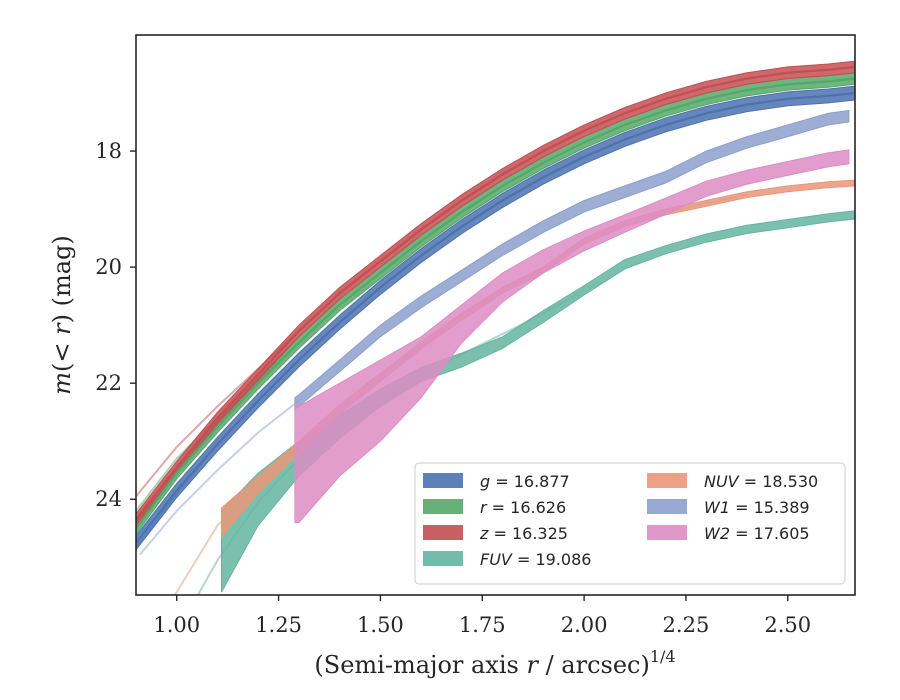  I want to click on legend-label-nuv: NUV = 18.530, so click(761, 481).